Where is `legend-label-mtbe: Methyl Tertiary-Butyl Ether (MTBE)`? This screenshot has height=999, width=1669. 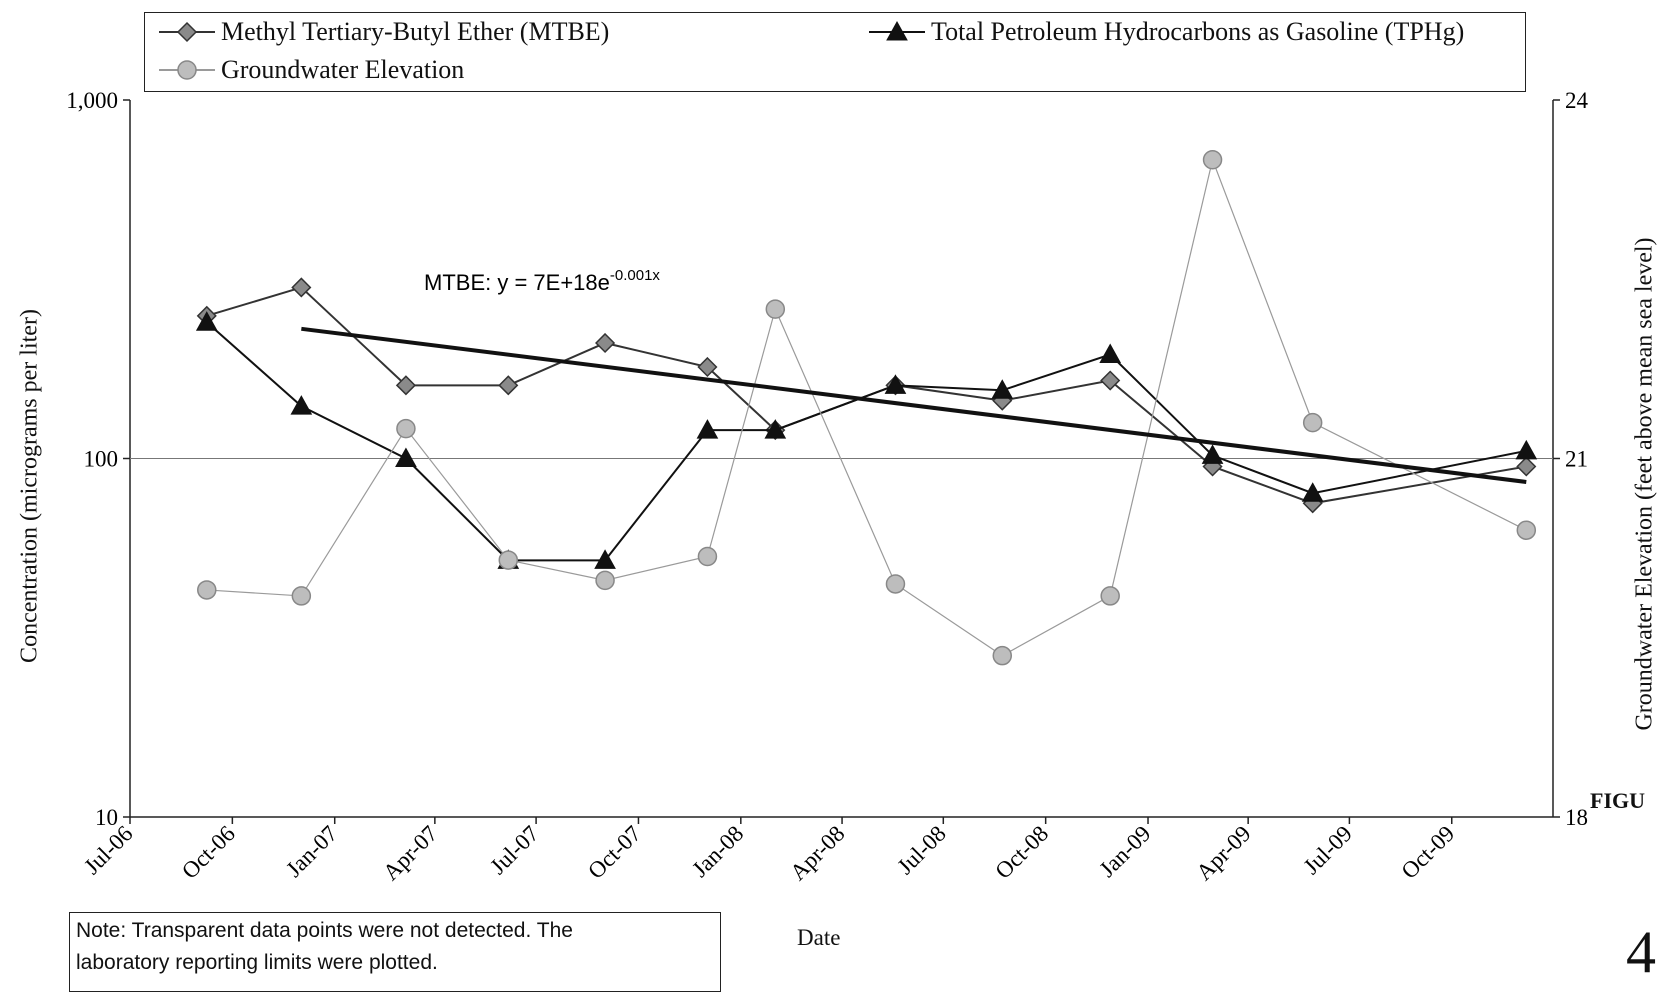 legend-label-mtbe: Methyl Tertiary-Butyl Ether (MTBE) is located at coordinates (415, 31).